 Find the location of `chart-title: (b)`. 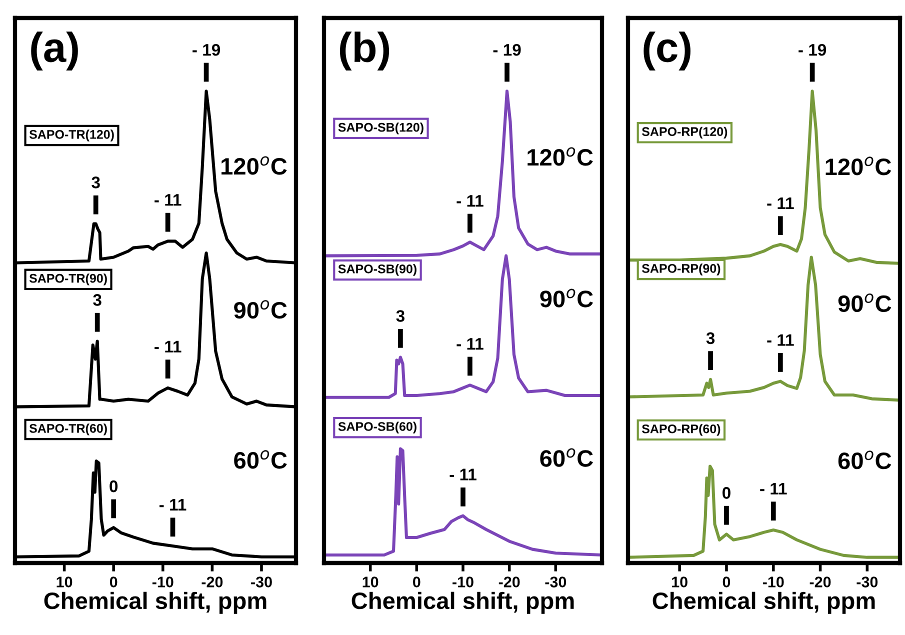

chart-title: (b) is located at coordinates (365, 51).